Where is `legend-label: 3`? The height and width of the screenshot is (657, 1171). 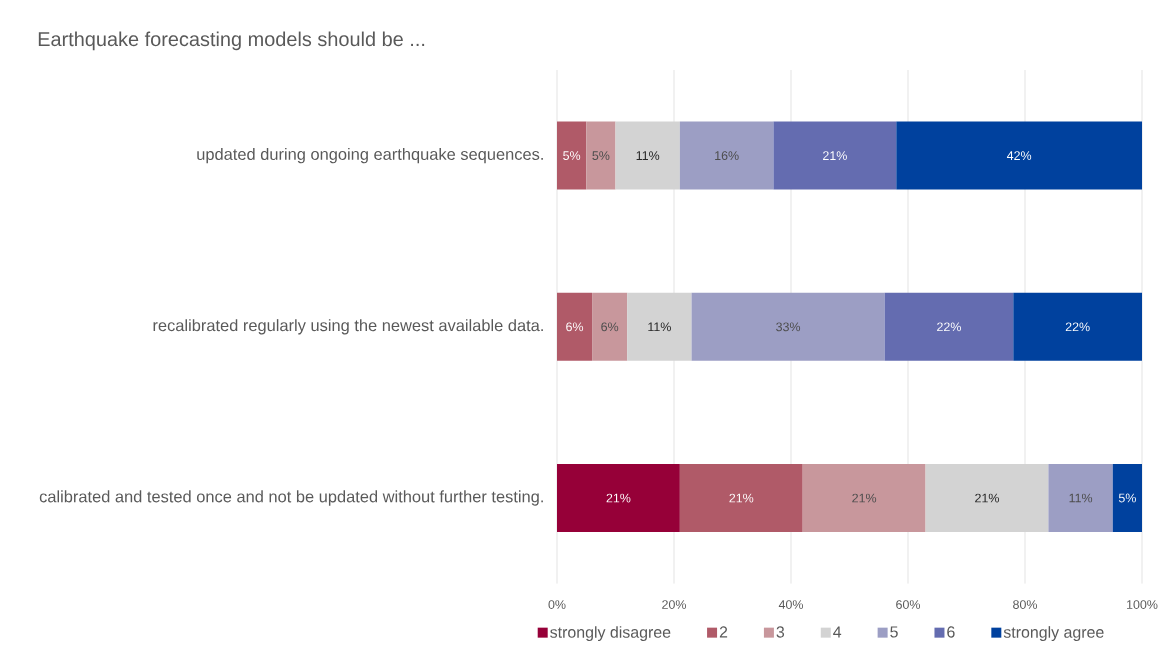 legend-label: 3 is located at coordinates (780, 632).